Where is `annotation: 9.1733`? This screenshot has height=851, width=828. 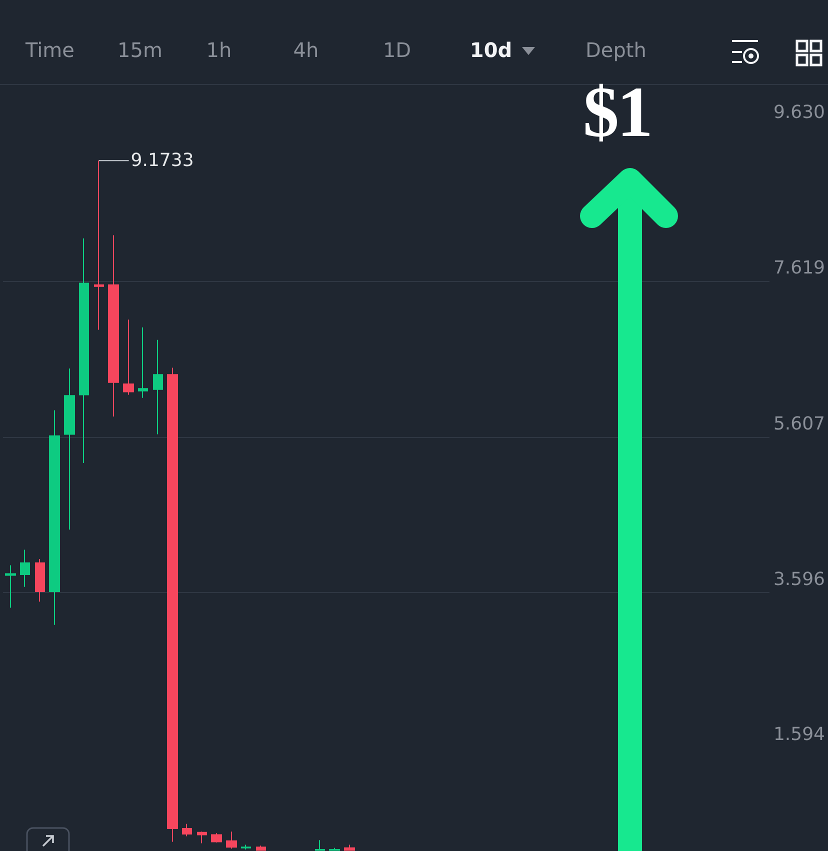 annotation: 9.1733 is located at coordinates (162, 161).